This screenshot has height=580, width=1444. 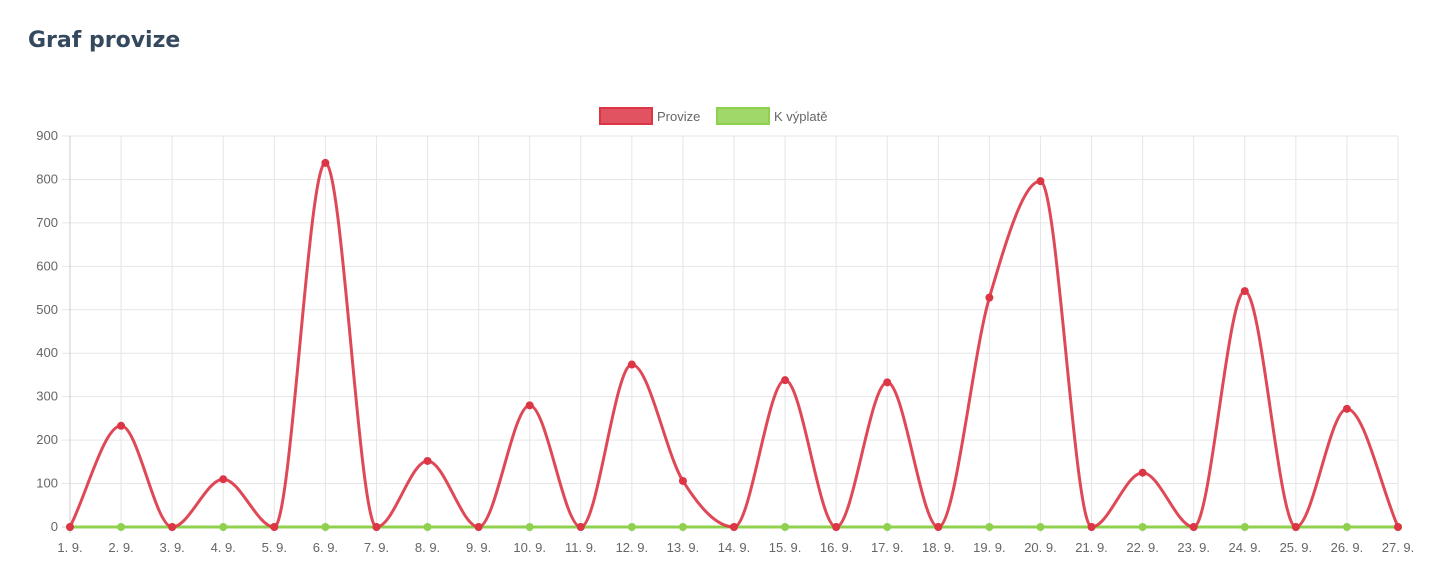 I want to click on y-tick-label: 900, so click(x=47, y=135).